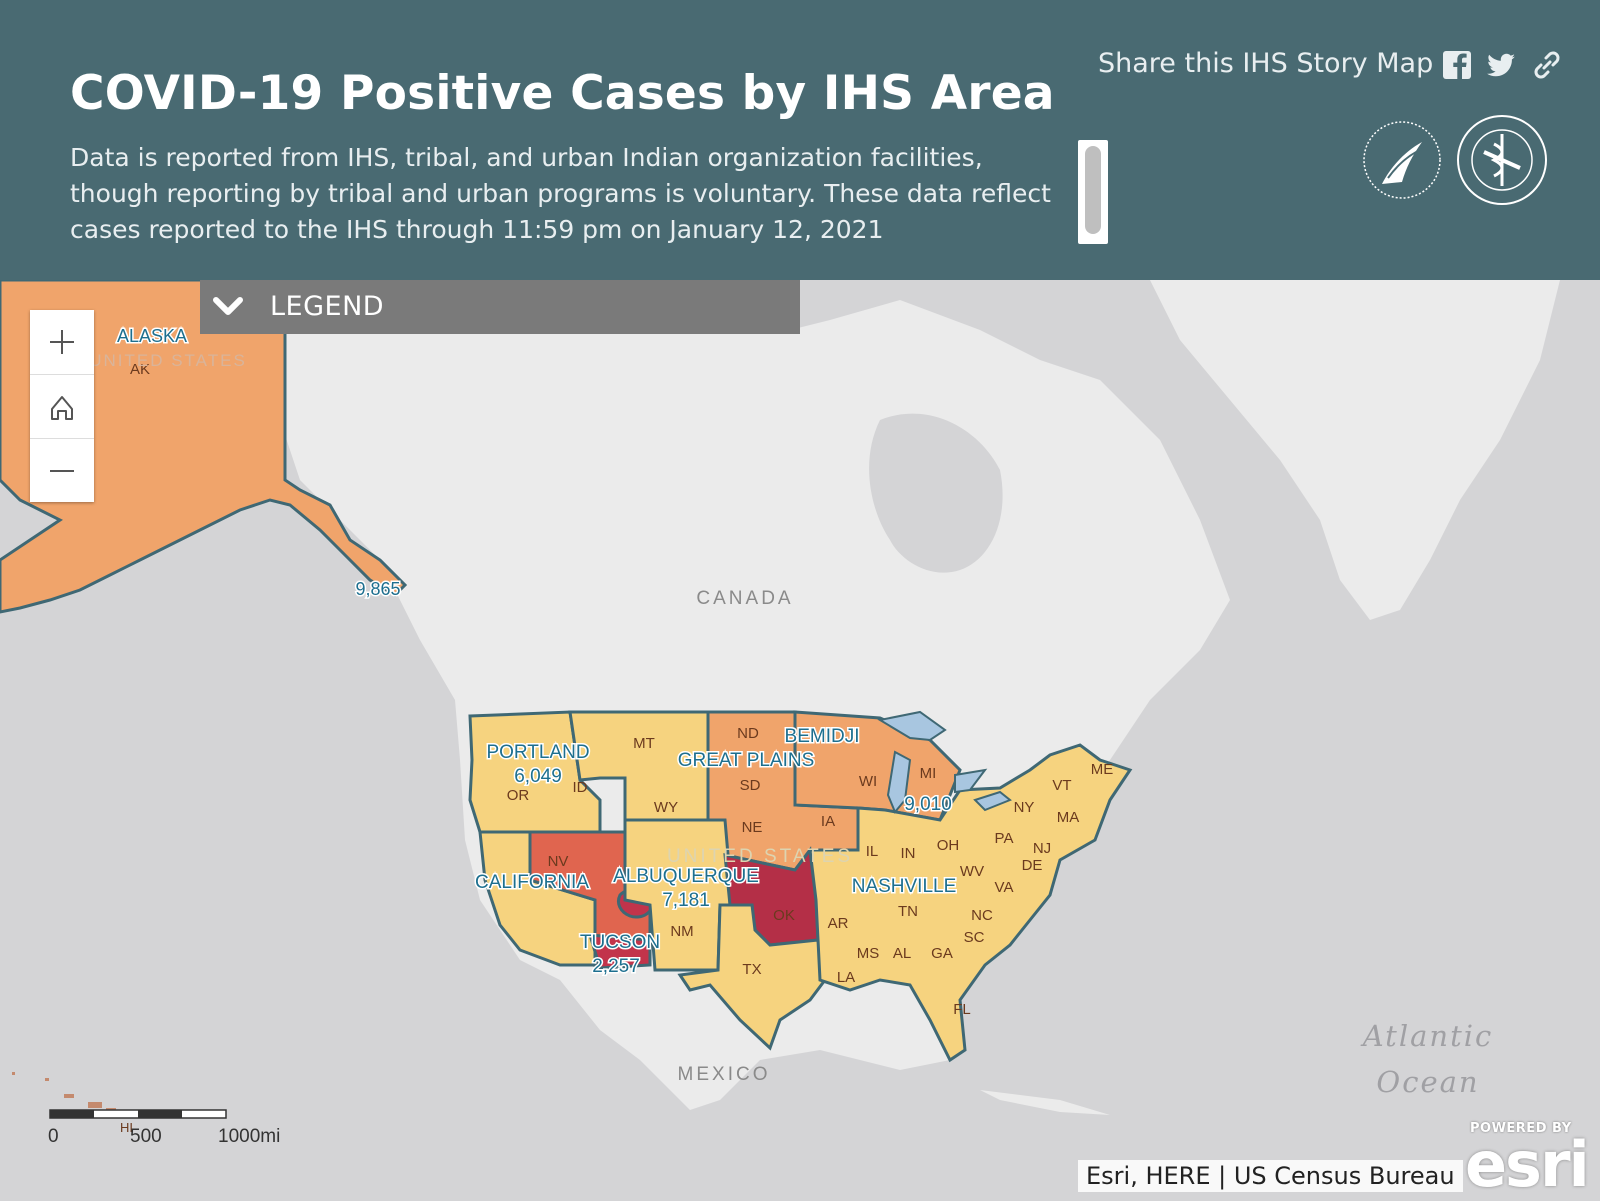 This screenshot has height=1201, width=1600. What do you see at coordinates (908, 853) in the screenshot?
I see `state-label-in: IN` at bounding box center [908, 853].